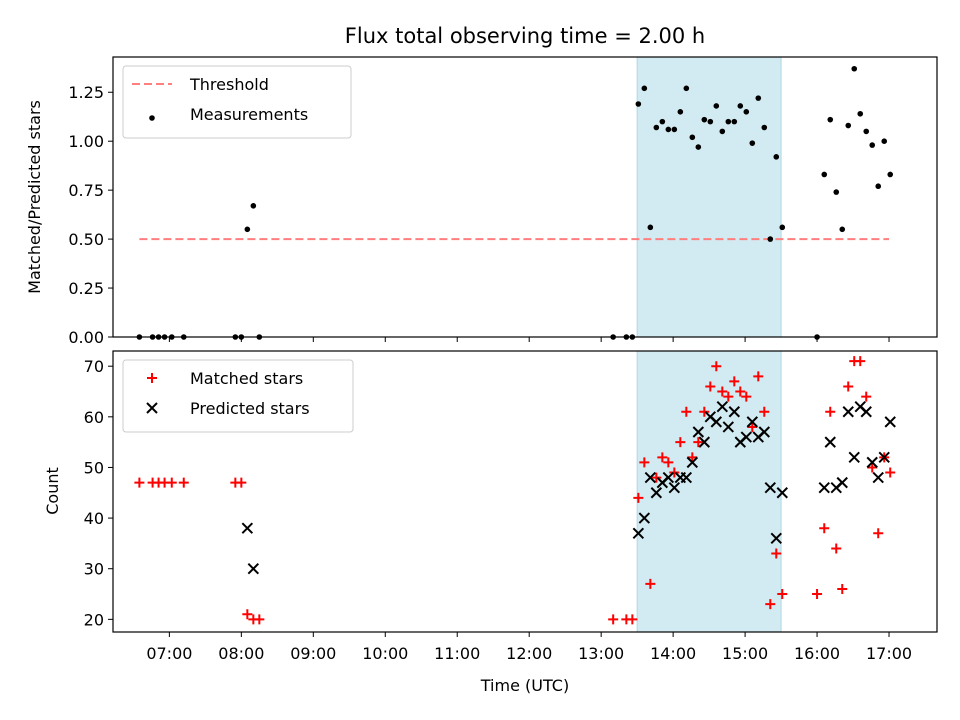 The image size is (960, 720). I want to click on legend-measurement-swatch, so click(152, 118).